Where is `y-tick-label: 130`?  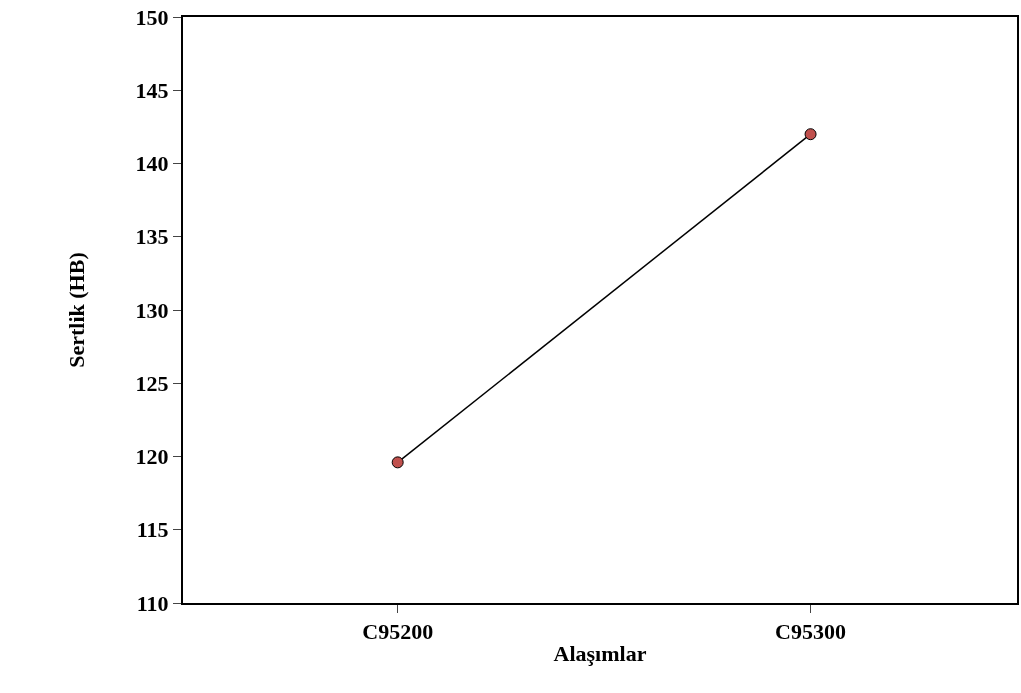 y-tick-label: 130 is located at coordinates (152, 310).